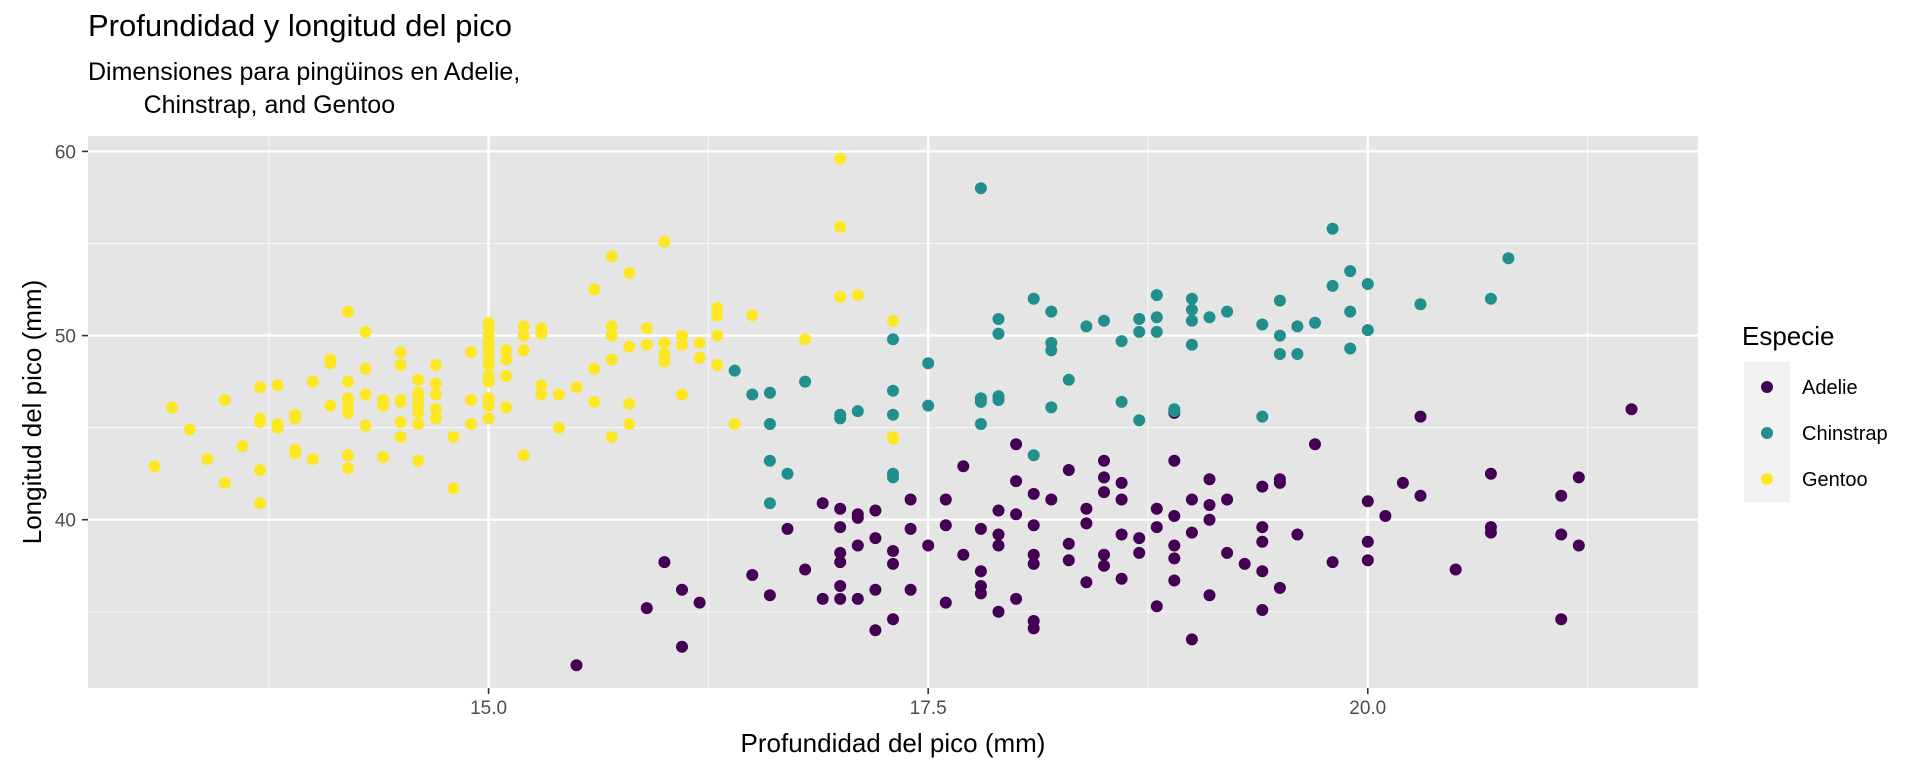 This screenshot has width=1920, height=768. Describe the element at coordinates (1767, 387) in the screenshot. I see `legend-key-adelie` at that location.